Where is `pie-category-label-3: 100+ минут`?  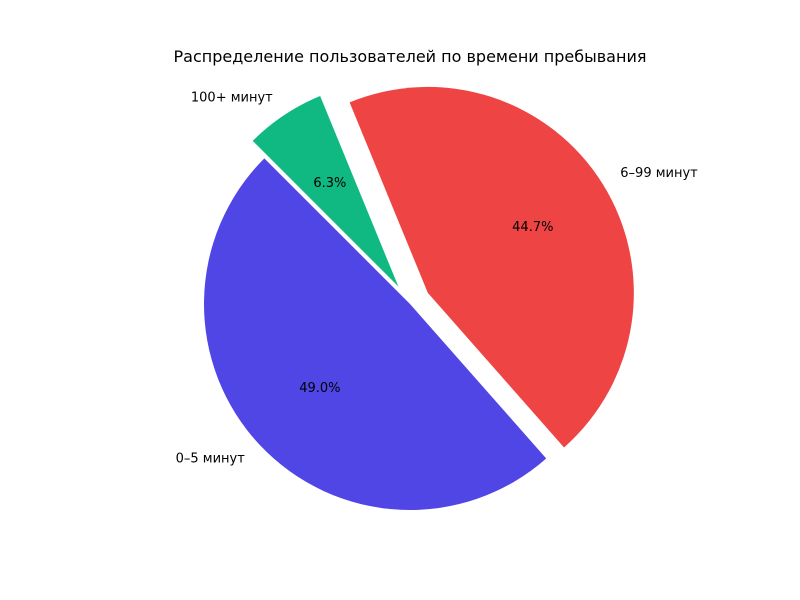
pie-category-label-3: 100+ минут is located at coordinates (232, 97).